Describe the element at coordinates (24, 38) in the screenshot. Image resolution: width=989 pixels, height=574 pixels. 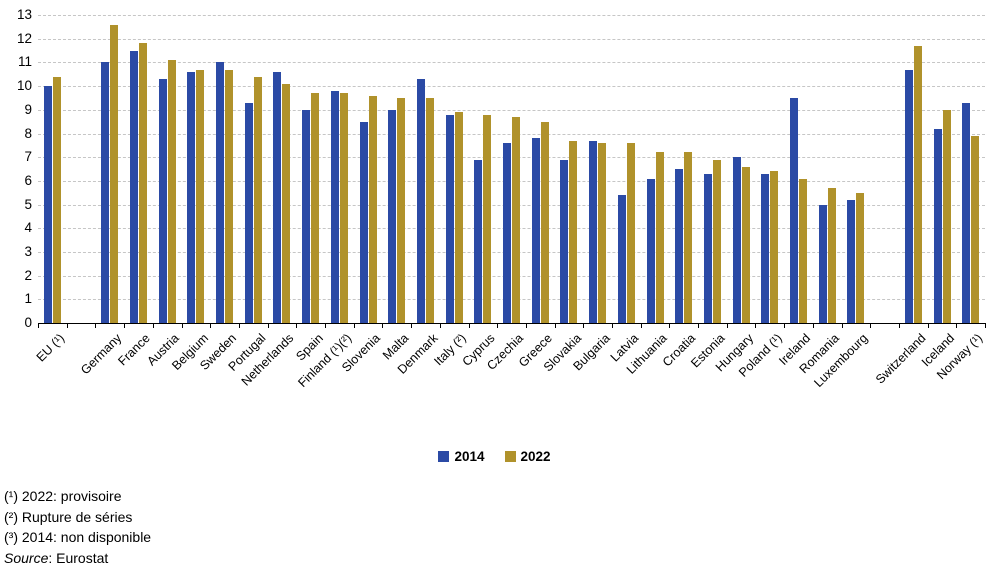
I see `y-axis-tick-label: 12` at that location.